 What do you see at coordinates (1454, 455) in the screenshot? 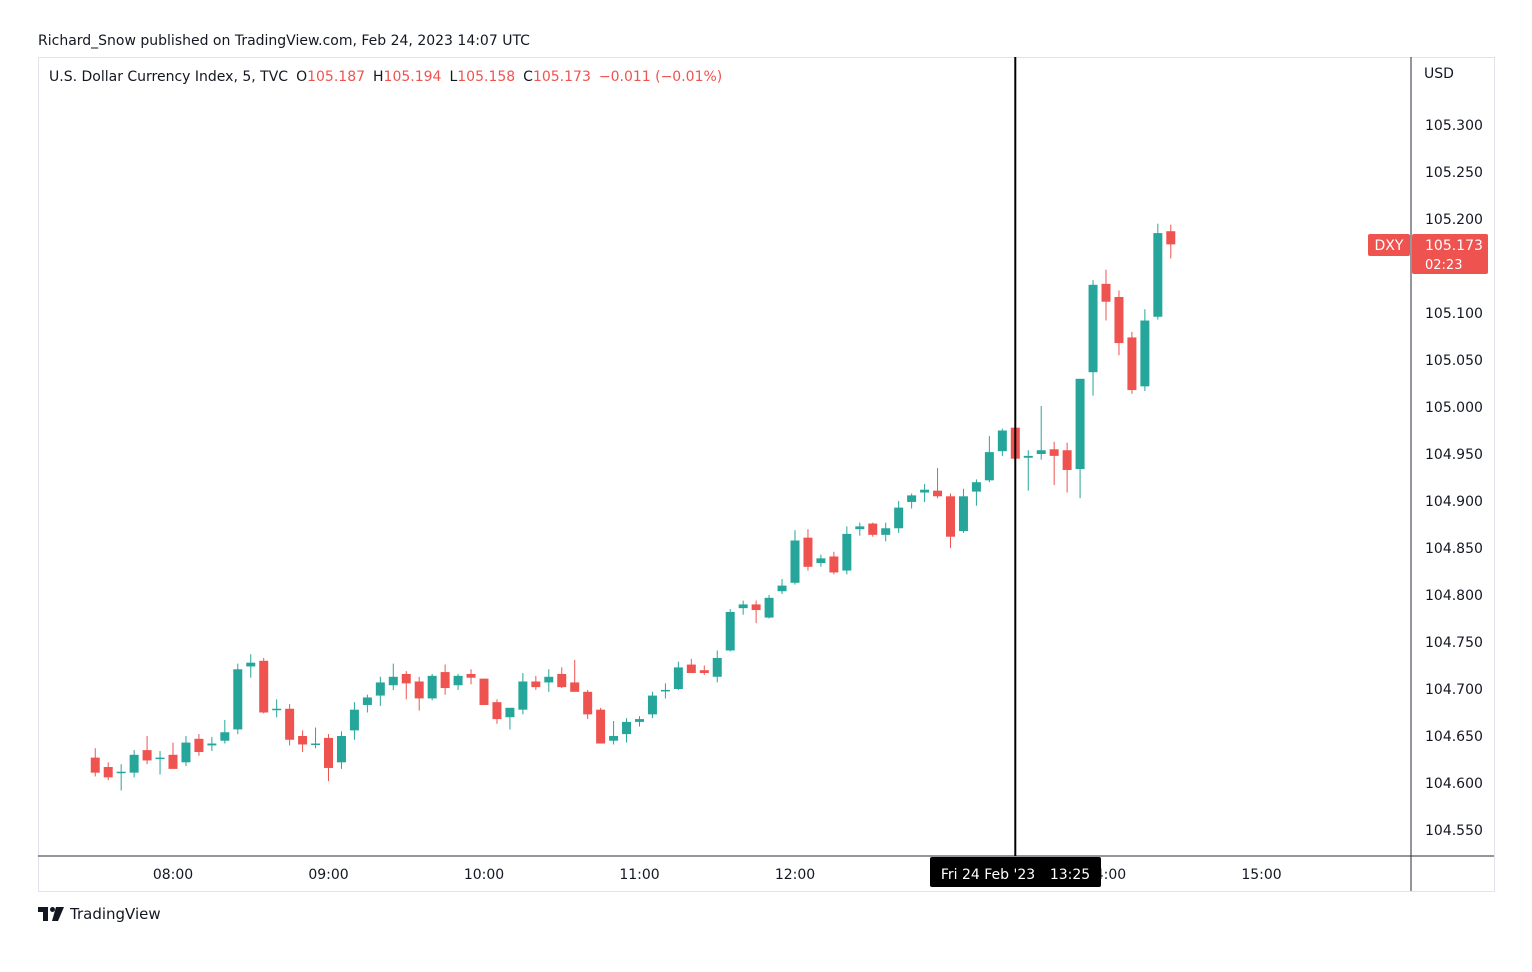
I see `price-tick-label: 104.950` at bounding box center [1454, 455].